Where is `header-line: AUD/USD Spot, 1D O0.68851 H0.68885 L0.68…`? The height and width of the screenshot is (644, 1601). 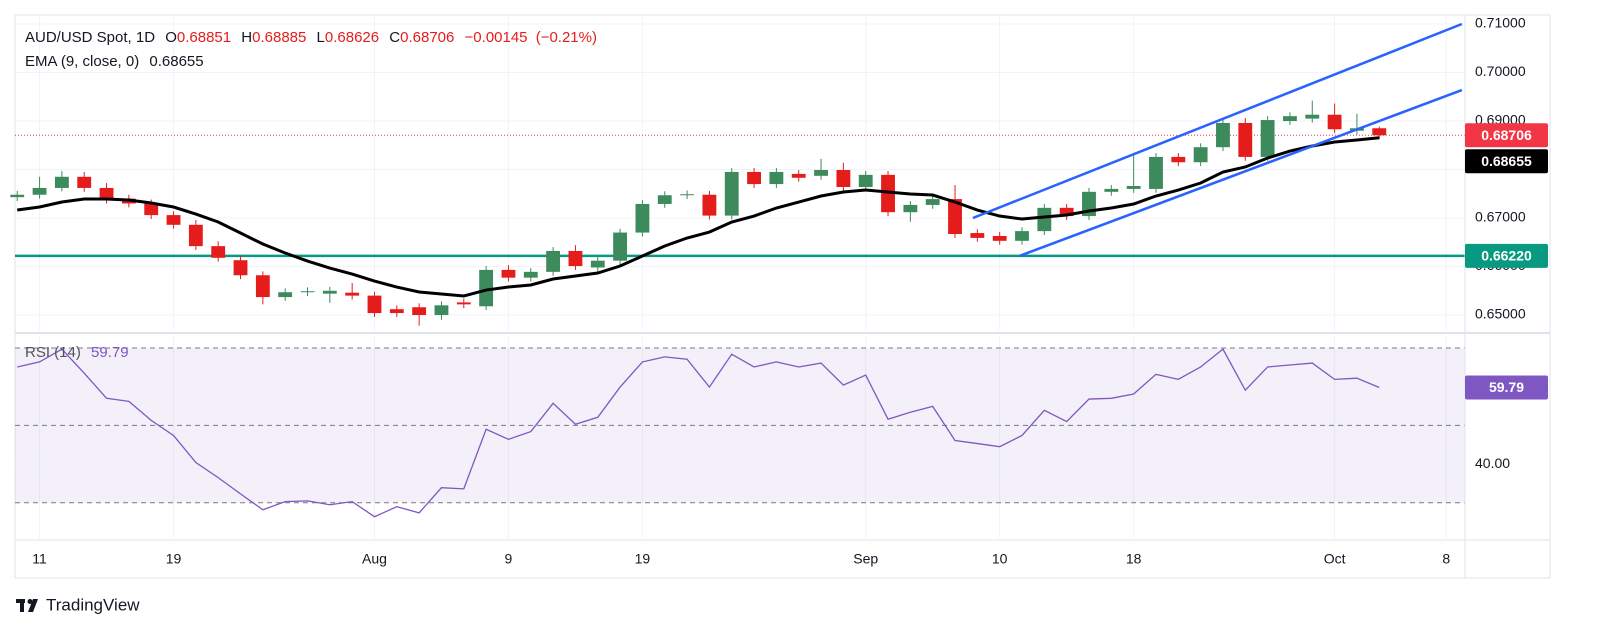
header-line: AUD/USD Spot, 1D O0.68851 H0.68885 L0.68… is located at coordinates (311, 37).